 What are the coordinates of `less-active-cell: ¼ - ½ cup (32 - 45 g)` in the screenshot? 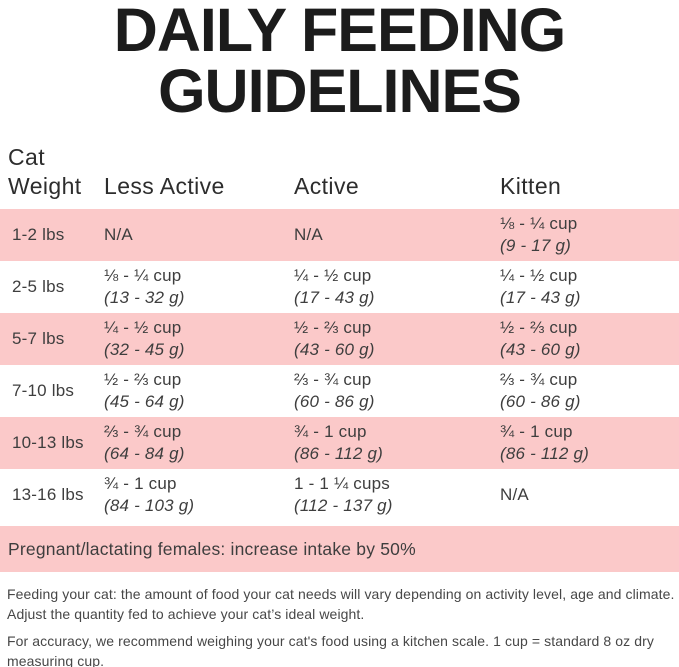 It's located at (199, 339).